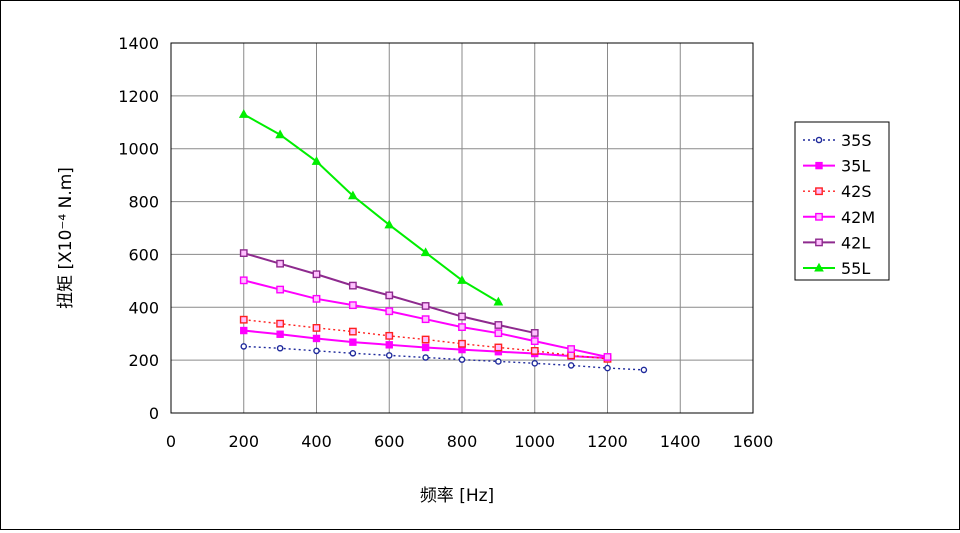  Describe the element at coordinates (836, 166) in the screenshot. I see `legend-item: 35L` at that location.